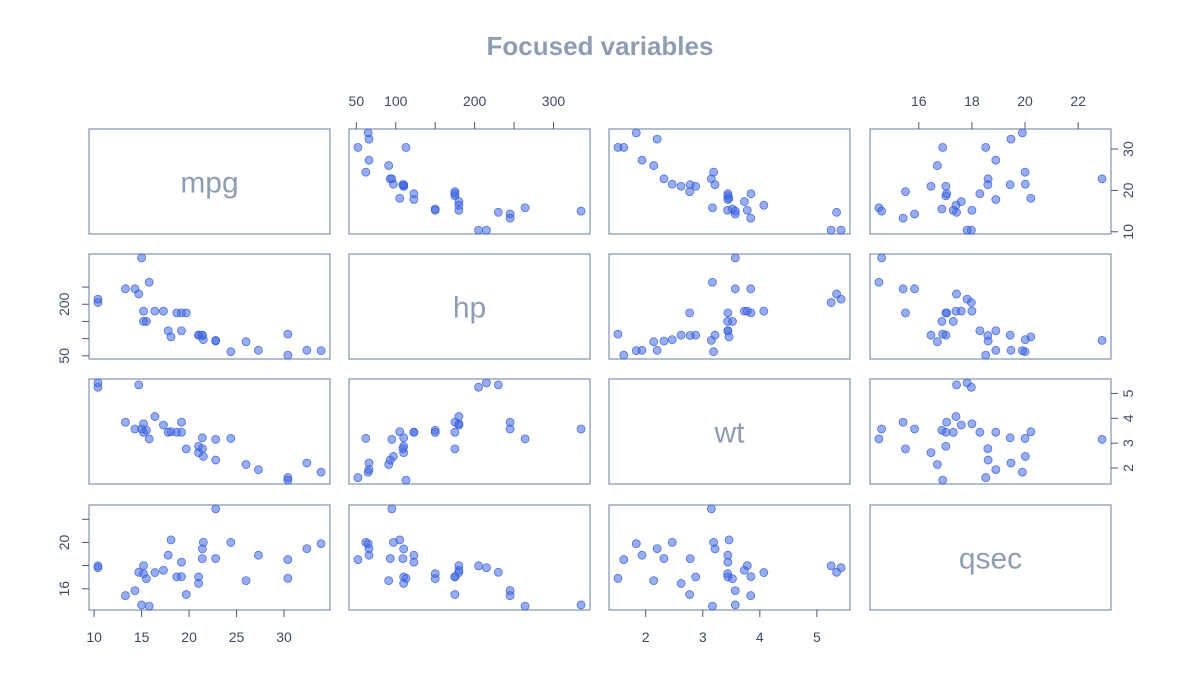 This screenshot has height=700, width=1200. Describe the element at coordinates (731, 627) in the screenshot. I see `bottom-axis-wt: 2 3 4 5` at that location.